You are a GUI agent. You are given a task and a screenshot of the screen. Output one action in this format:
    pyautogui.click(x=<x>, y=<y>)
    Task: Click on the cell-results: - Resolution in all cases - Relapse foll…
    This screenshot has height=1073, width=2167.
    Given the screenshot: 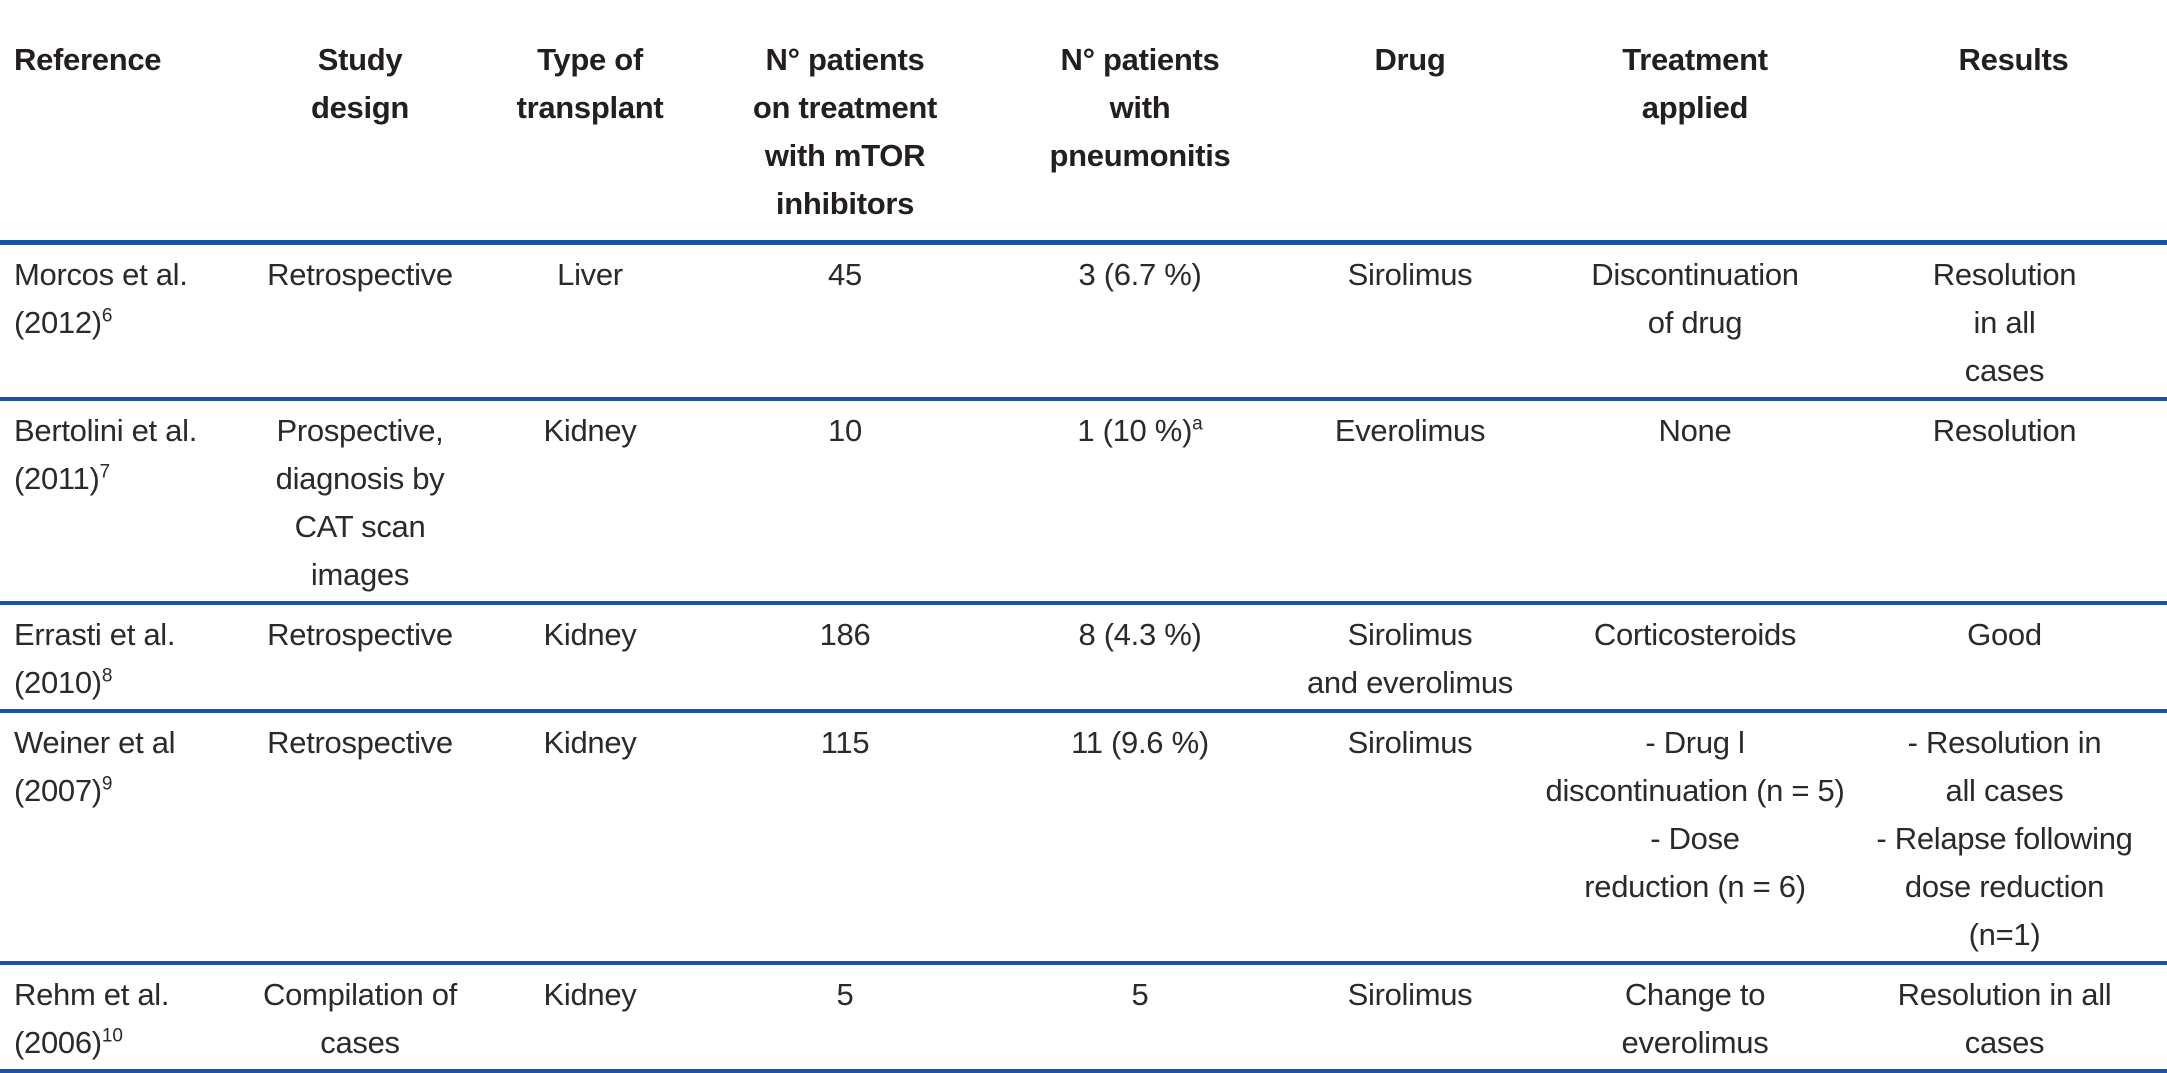 What is the action you would take?
    pyautogui.click(x=2013, y=837)
    